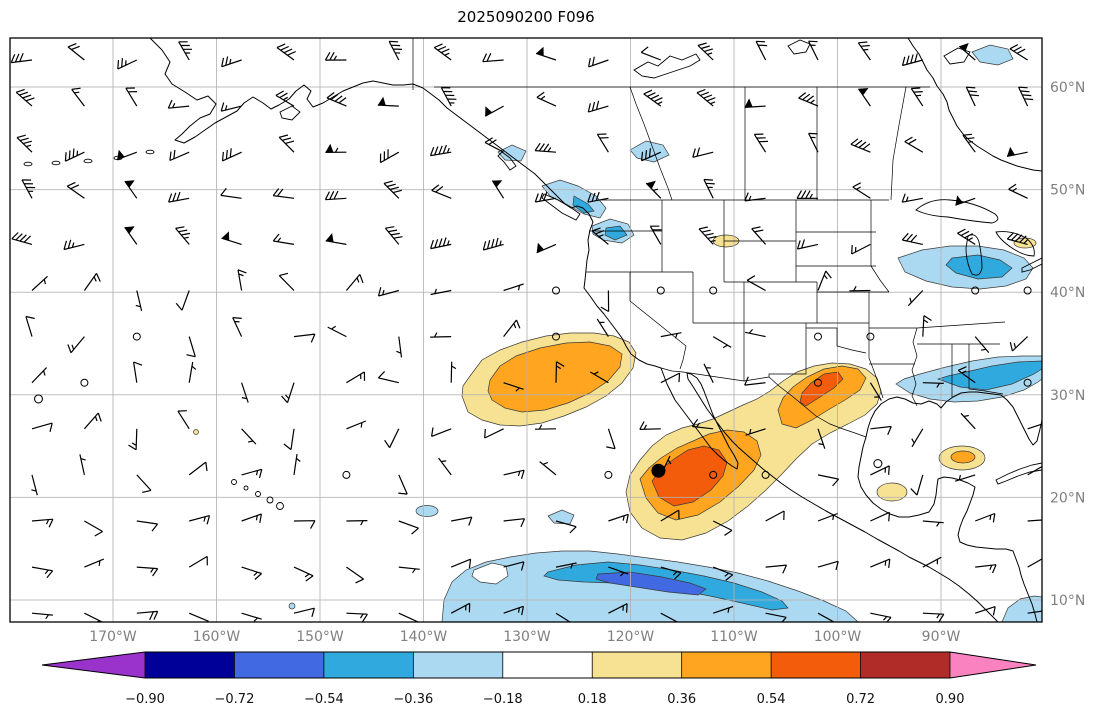 This screenshot has height=712, width=1105. I want to click on lake-erie, so click(1031, 265).